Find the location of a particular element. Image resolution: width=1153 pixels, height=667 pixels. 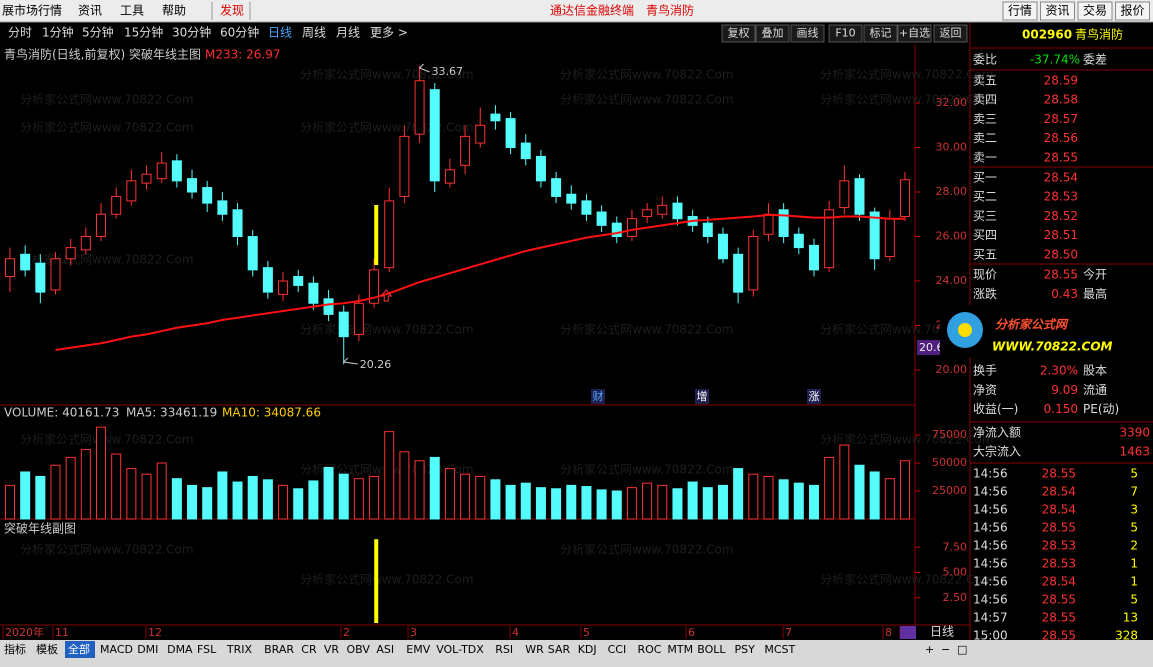

tool-button-label: 返回 is located at coordinates (951, 33).